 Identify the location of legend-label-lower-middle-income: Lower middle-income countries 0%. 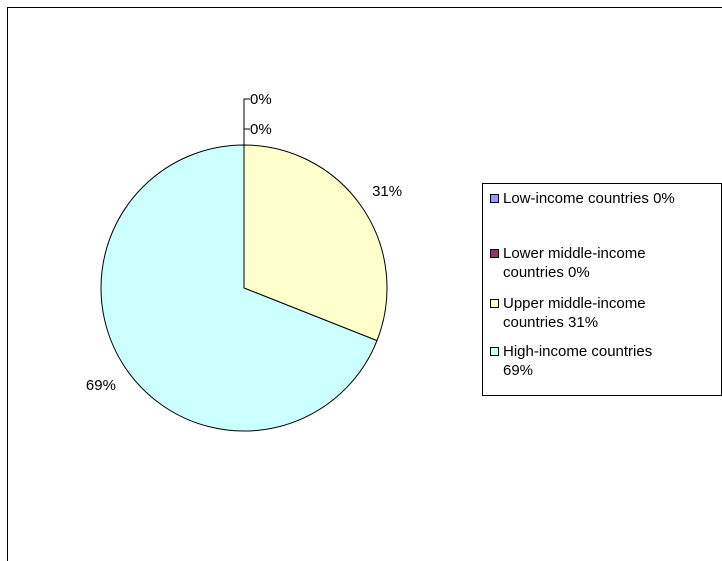
(574, 263).